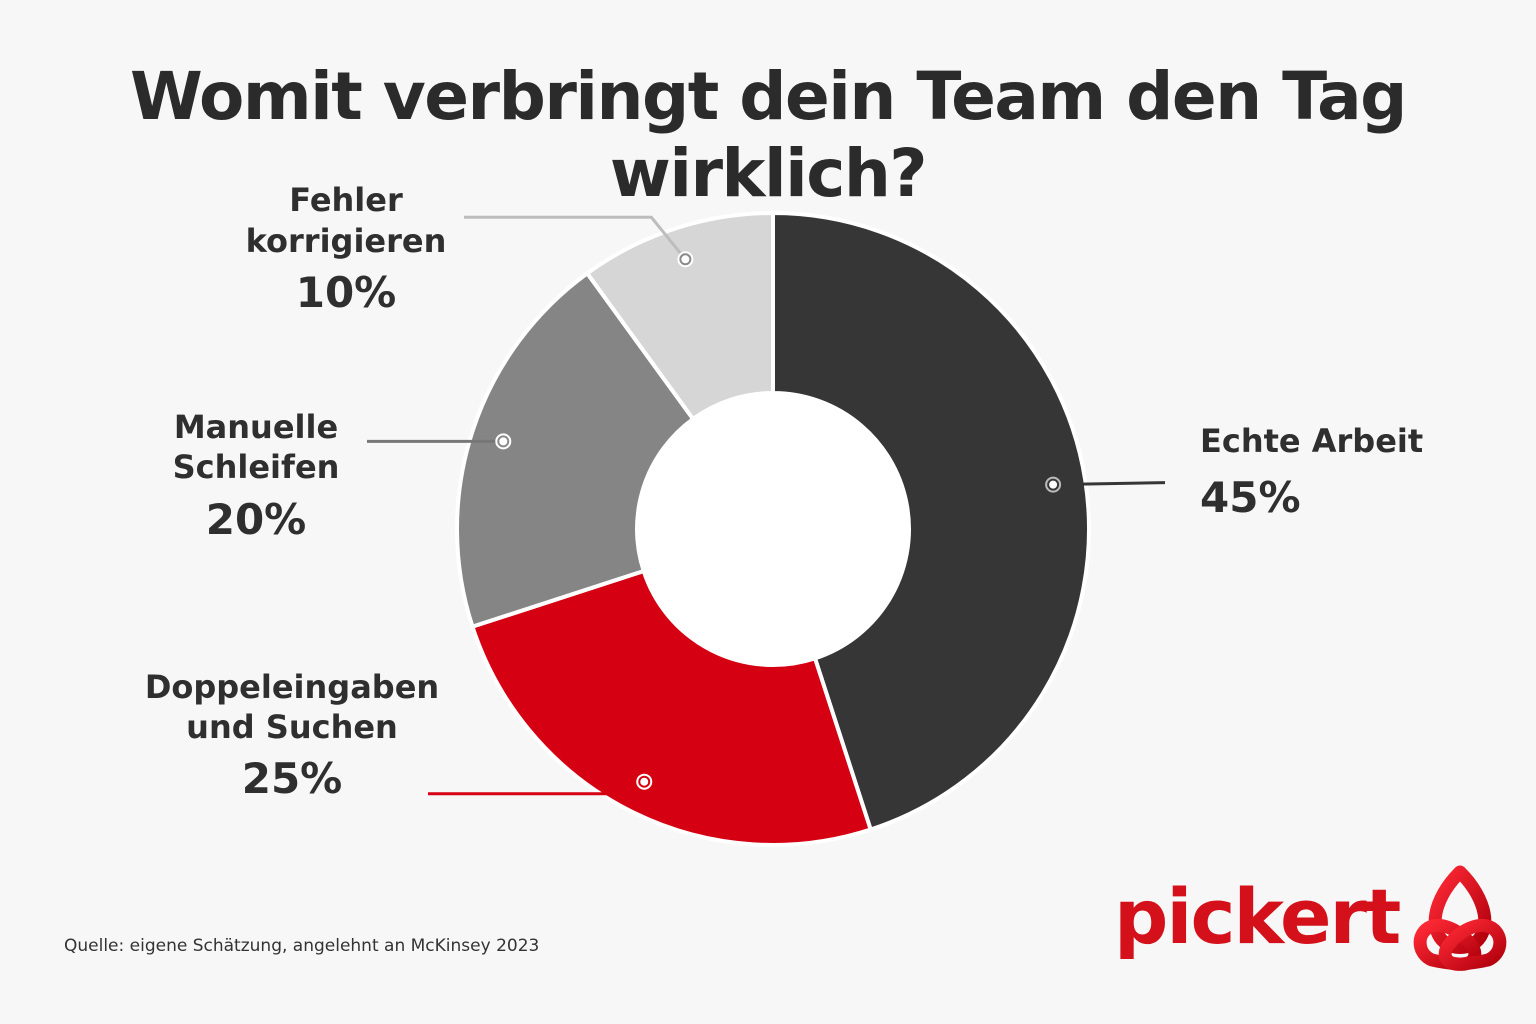  What do you see at coordinates (256, 467) in the screenshot?
I see `slice-label: Schleifen` at bounding box center [256, 467].